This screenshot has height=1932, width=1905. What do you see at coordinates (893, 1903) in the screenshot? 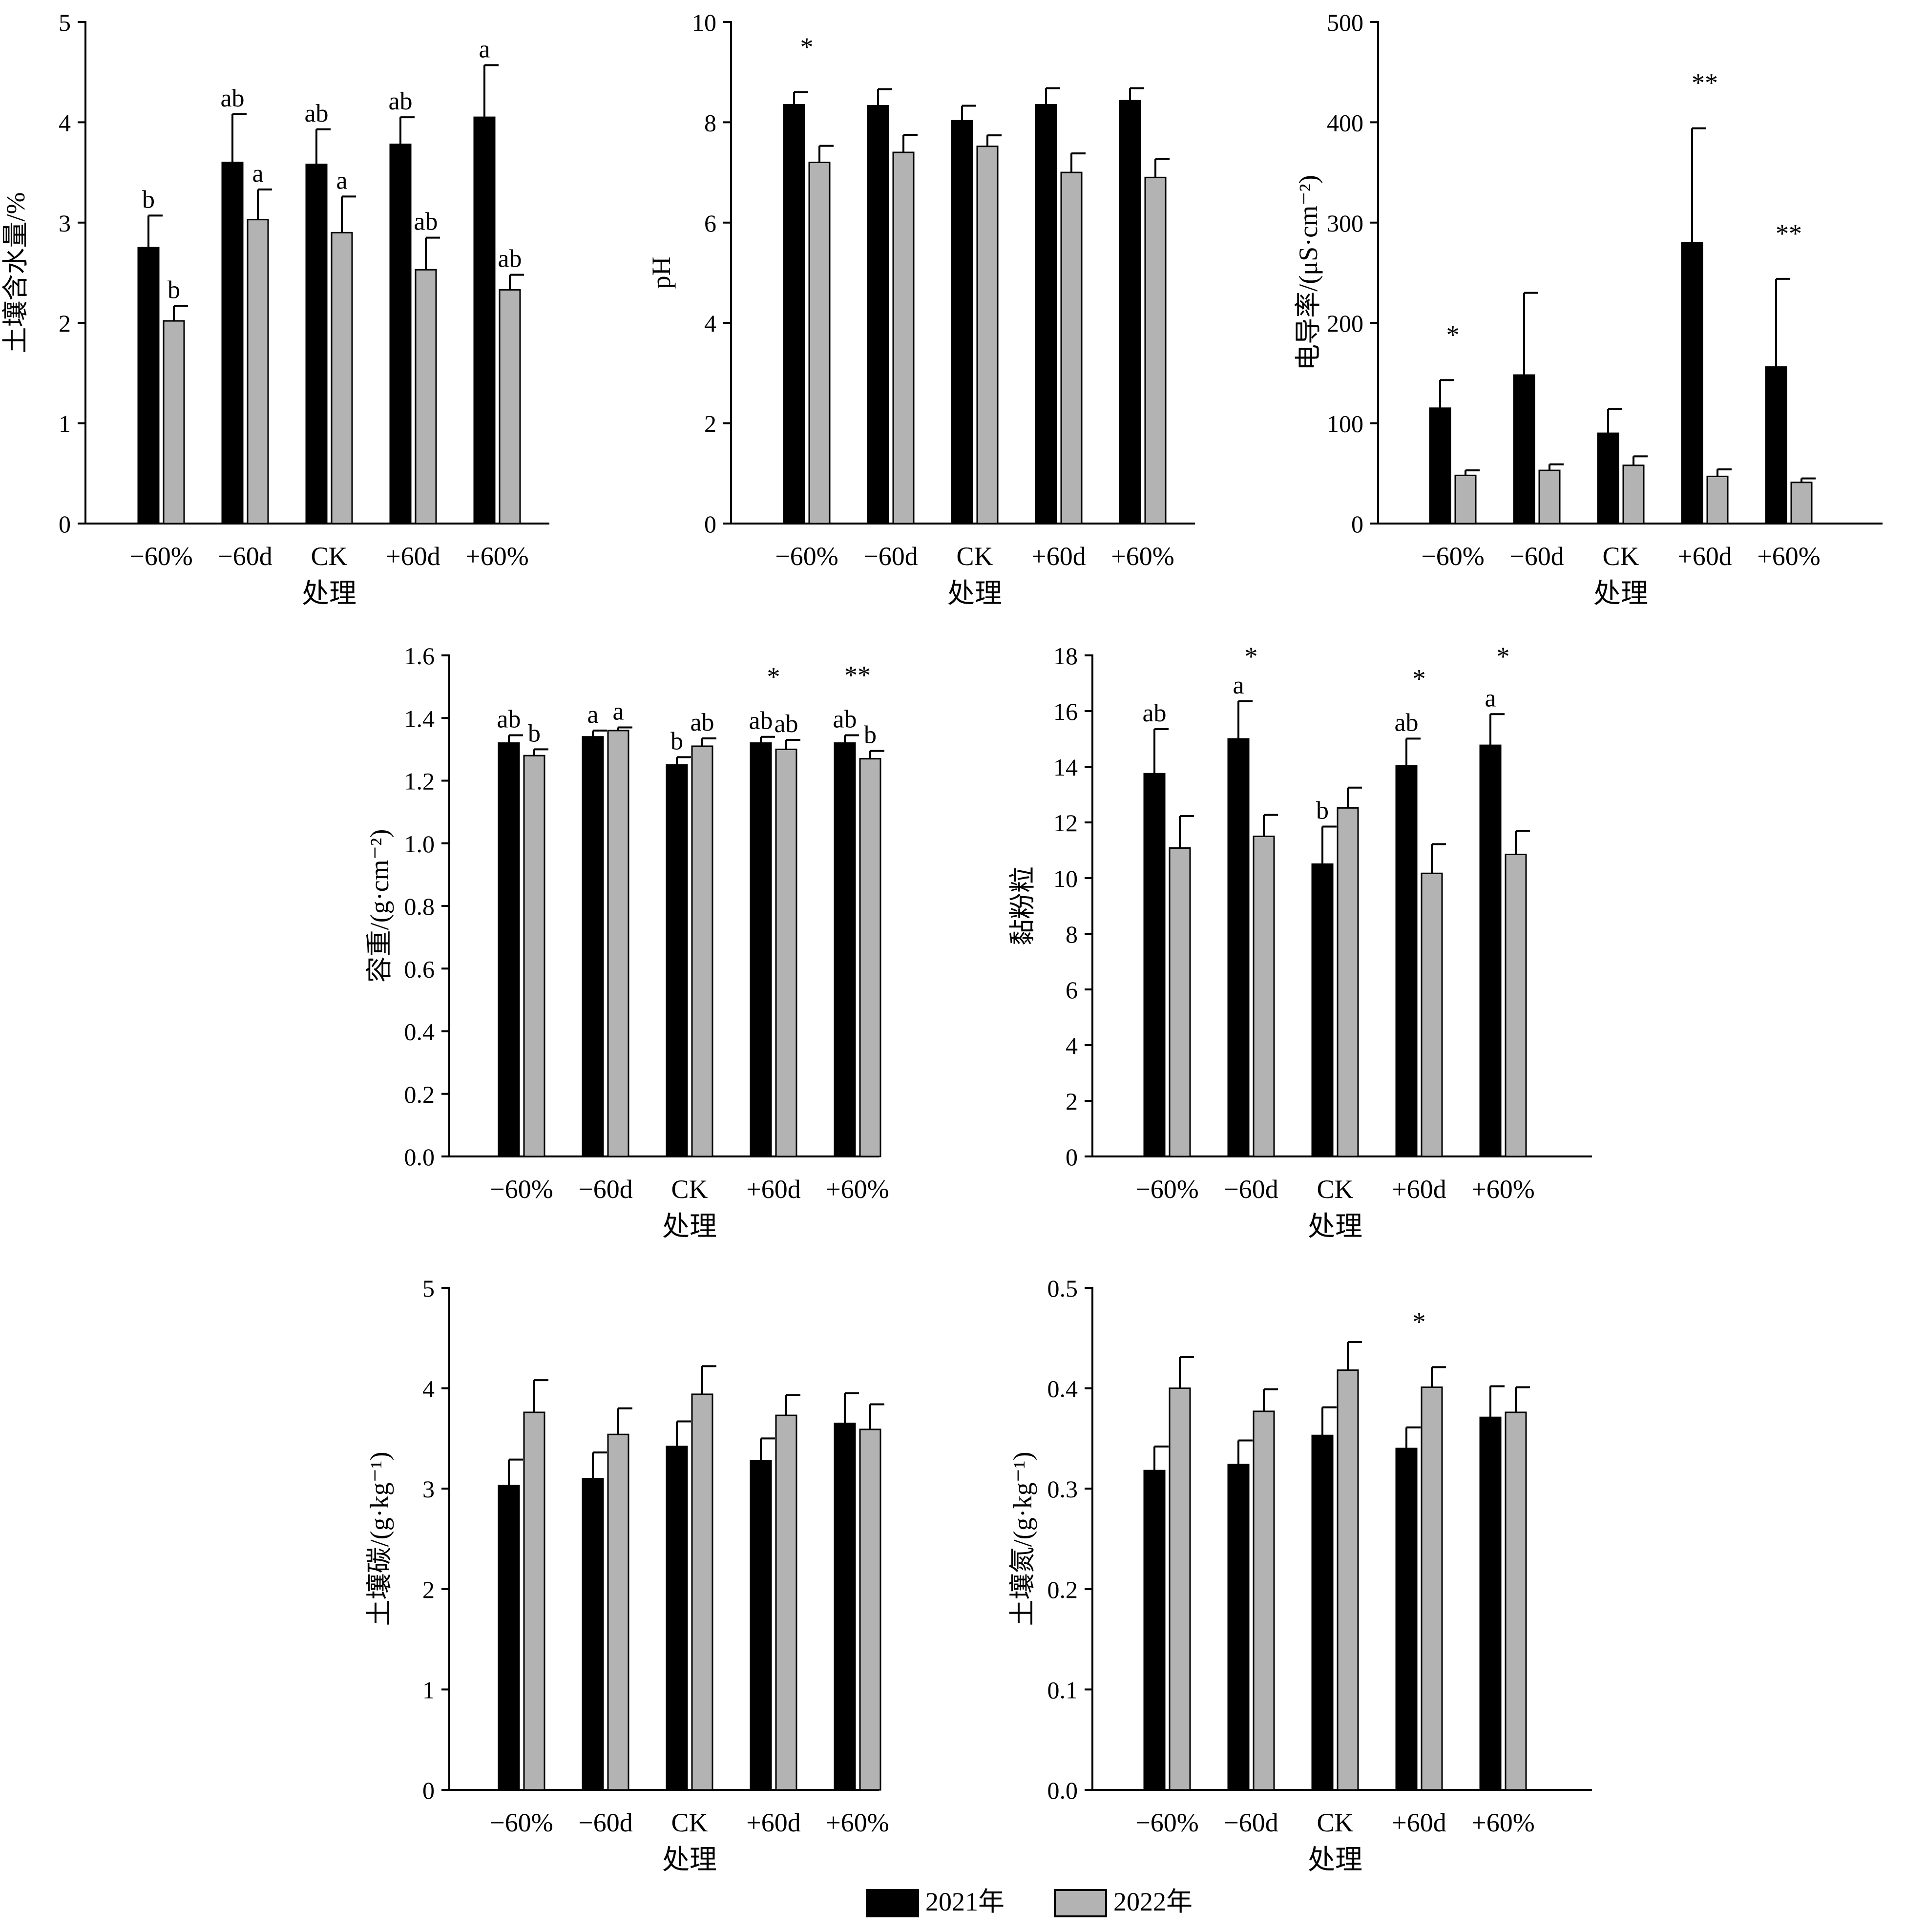
I see `legend-swatch-2021` at bounding box center [893, 1903].